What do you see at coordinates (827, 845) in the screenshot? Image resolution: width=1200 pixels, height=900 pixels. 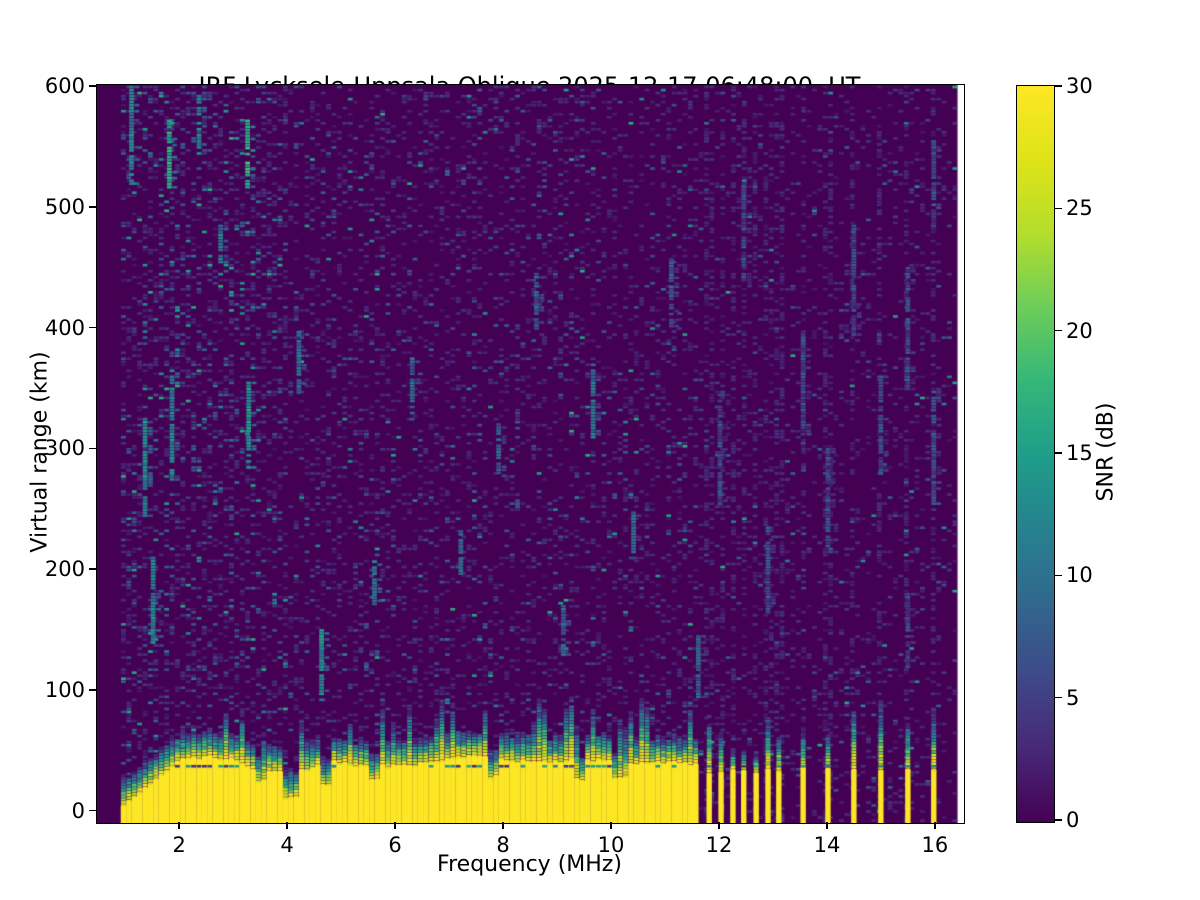 I see `x-tick-label: 14` at bounding box center [827, 845].